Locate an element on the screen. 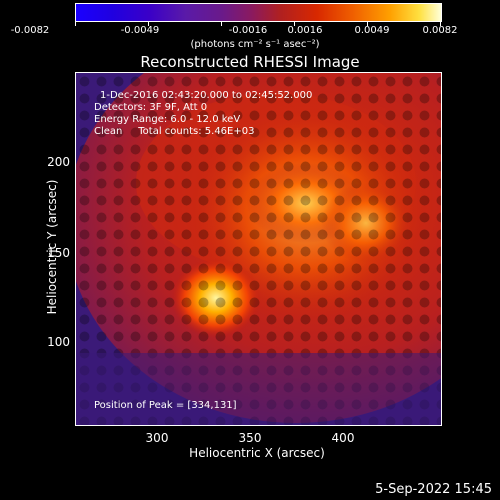 Image resolution: width=500 pixels, height=500 pixels. y-axis-label: Heliocentric Y (arcsec) is located at coordinates (52, 247).